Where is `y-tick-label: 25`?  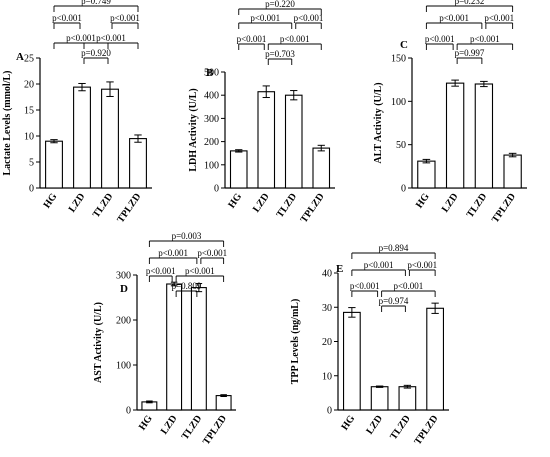
y-tick-label: 25 is located at coordinates (29, 59).